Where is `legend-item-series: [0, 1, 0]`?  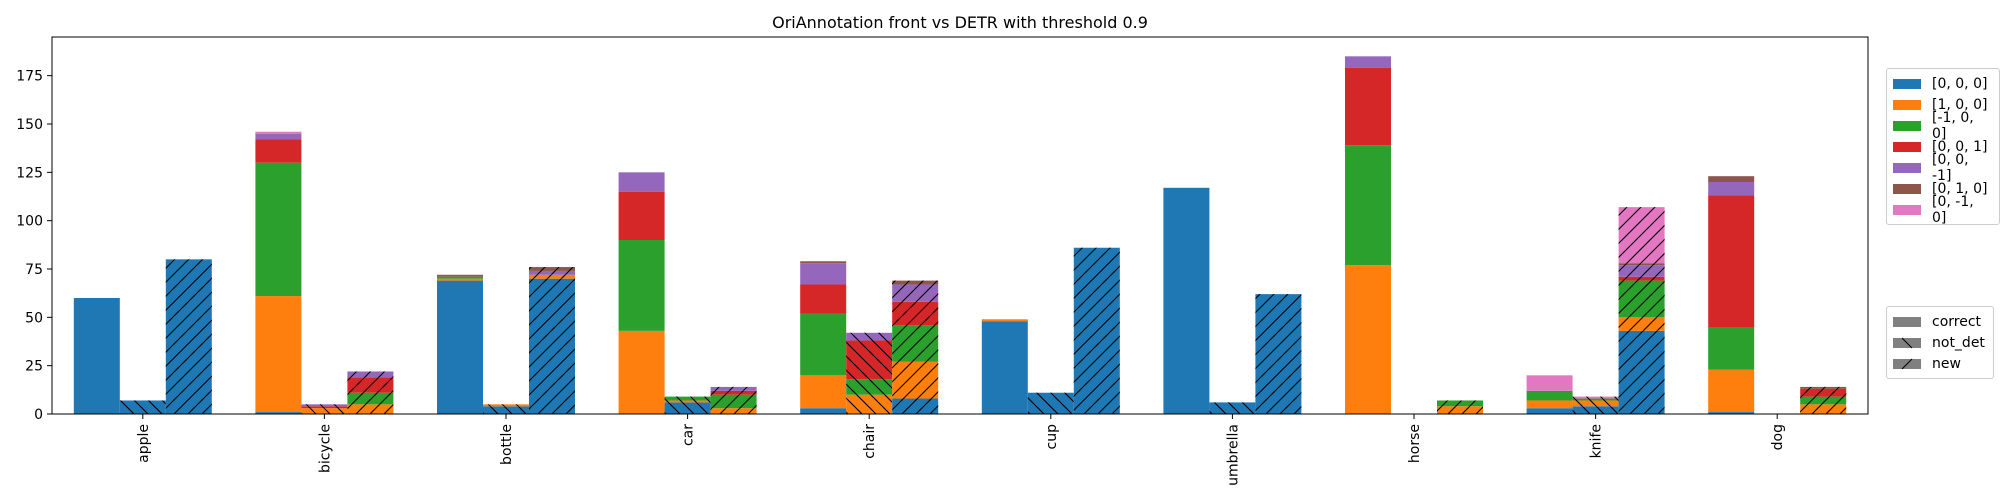 legend-item-series: [0, 1, 0] is located at coordinates (1943, 188).